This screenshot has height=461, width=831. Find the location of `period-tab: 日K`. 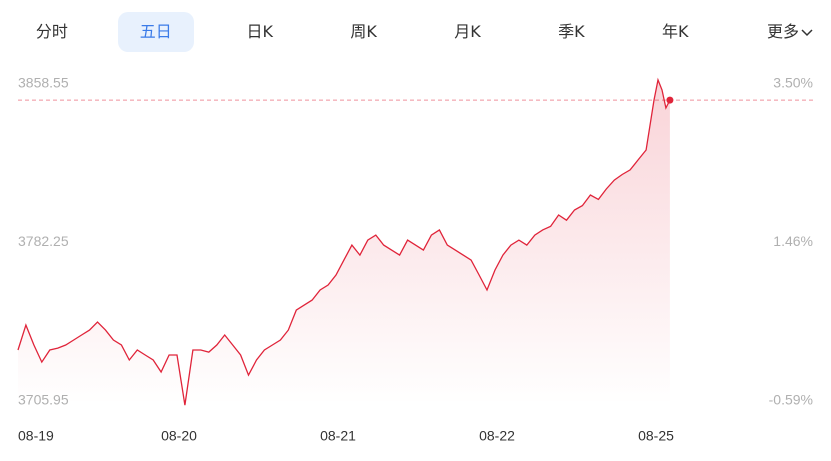

period-tab: 日K is located at coordinates (260, 32).